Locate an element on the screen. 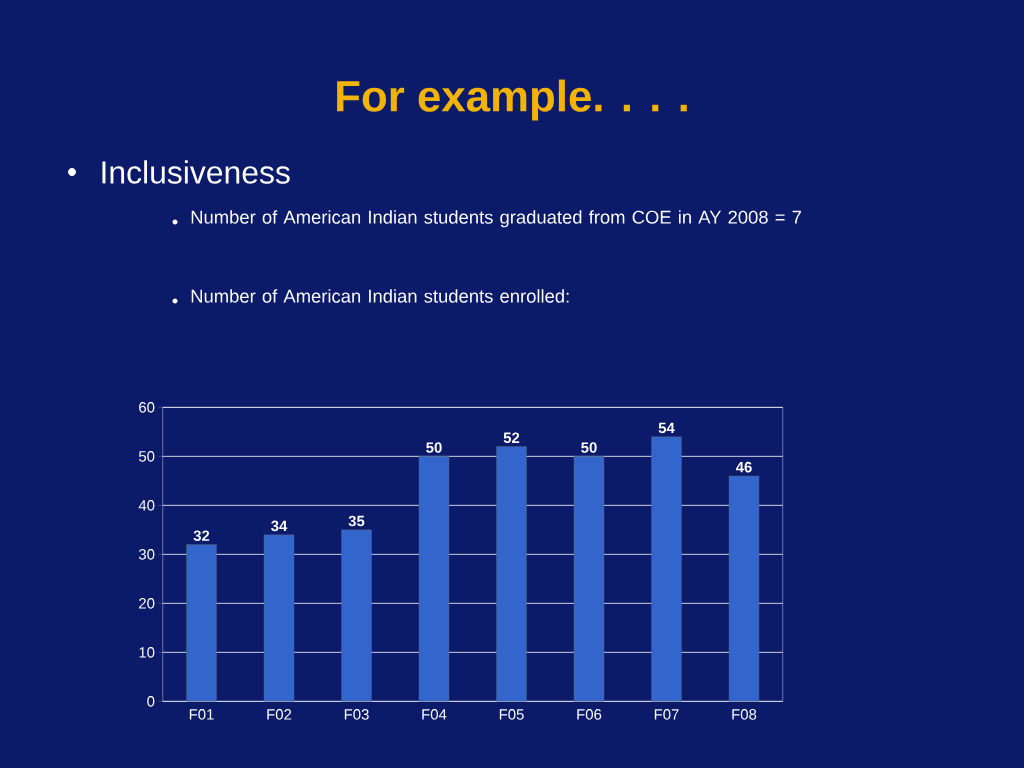 Image resolution: width=1024 pixels, height=768 pixels. x-tick-label: F02 is located at coordinates (279, 714).